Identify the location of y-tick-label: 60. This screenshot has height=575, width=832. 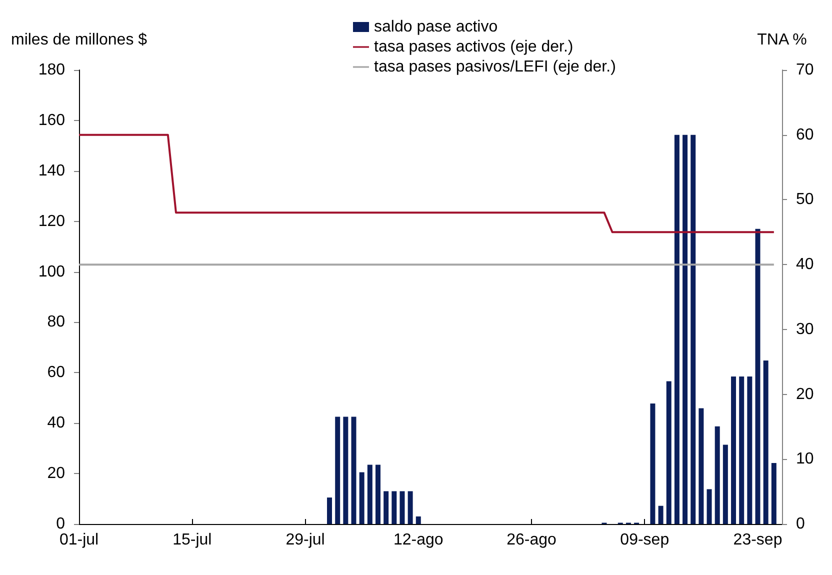
(56, 373).